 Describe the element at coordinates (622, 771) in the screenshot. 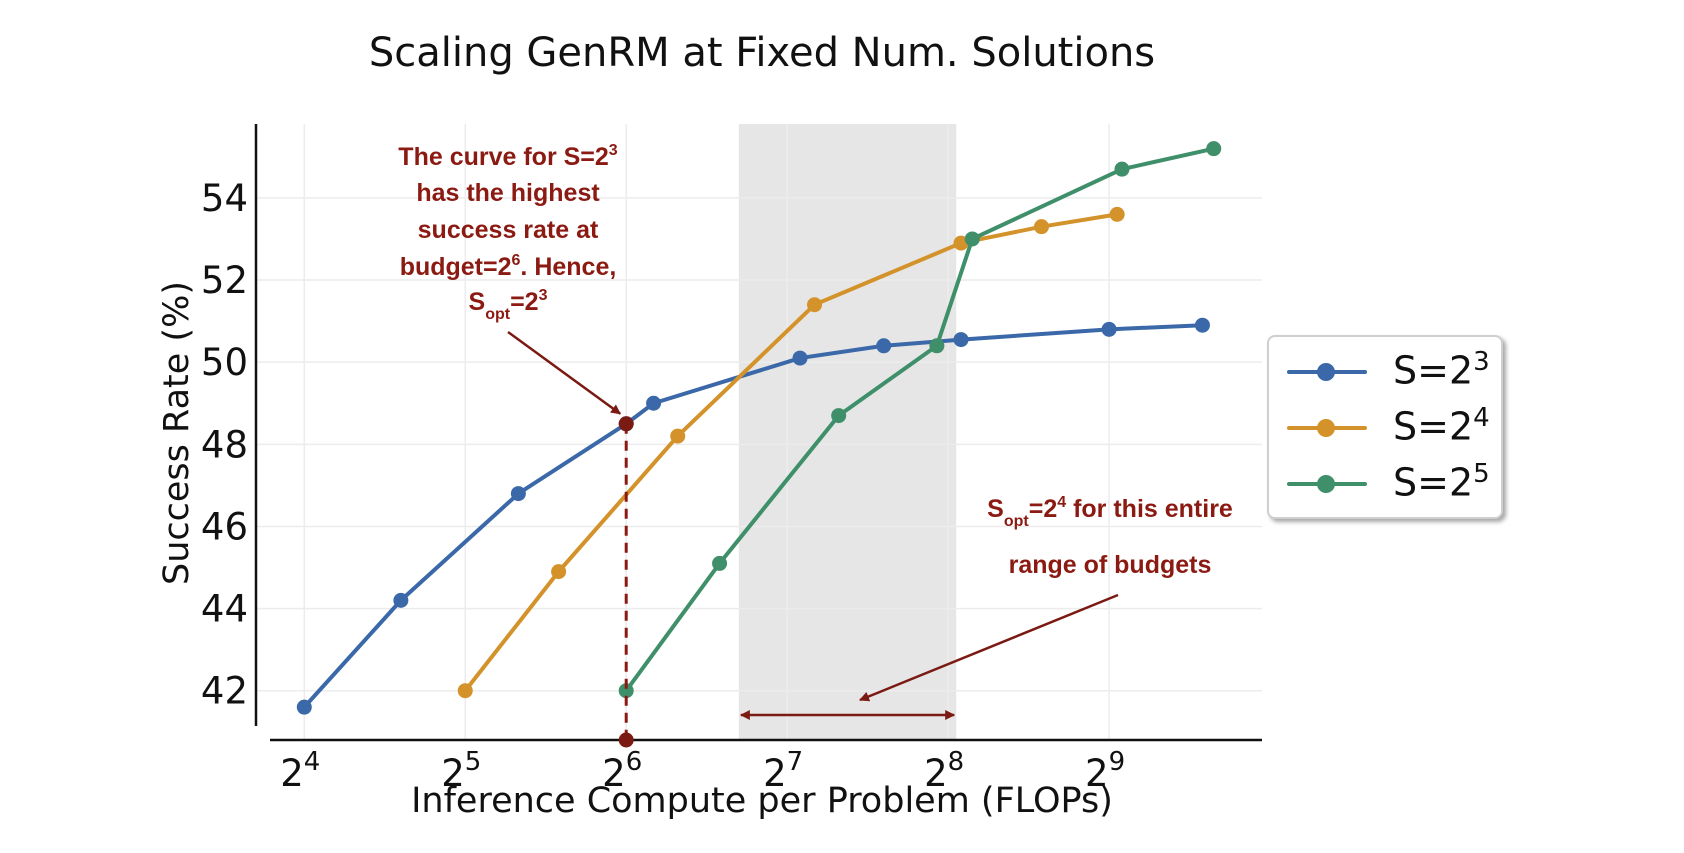

I see `x-tick-label: 26` at that location.